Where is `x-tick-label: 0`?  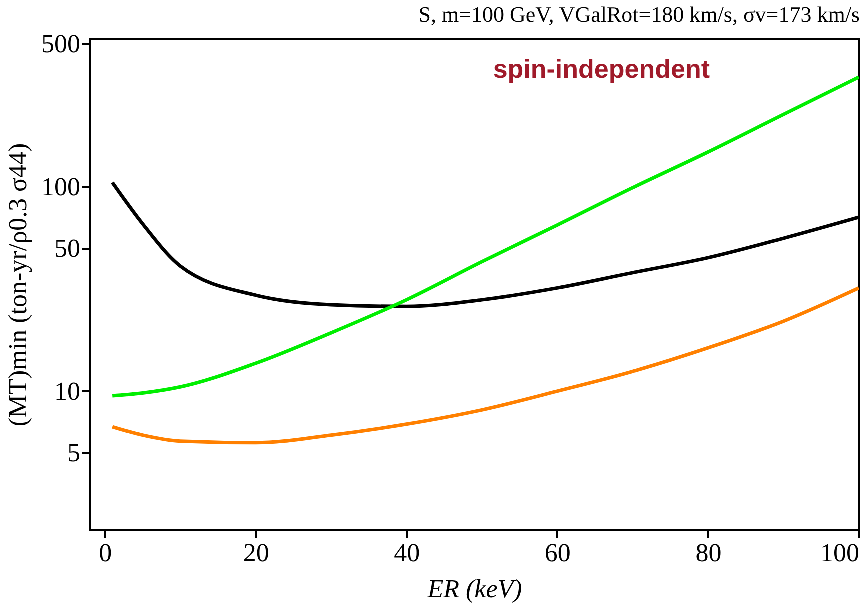
x-tick-label: 0 is located at coordinates (105, 553).